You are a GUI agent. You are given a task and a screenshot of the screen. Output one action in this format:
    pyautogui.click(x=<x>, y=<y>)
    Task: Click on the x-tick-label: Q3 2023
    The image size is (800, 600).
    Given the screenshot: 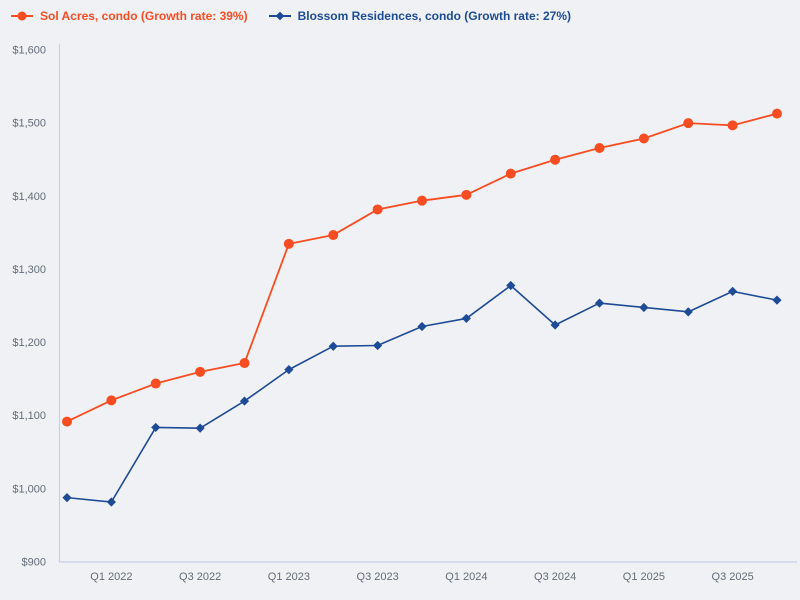 What is the action you would take?
    pyautogui.click(x=378, y=577)
    